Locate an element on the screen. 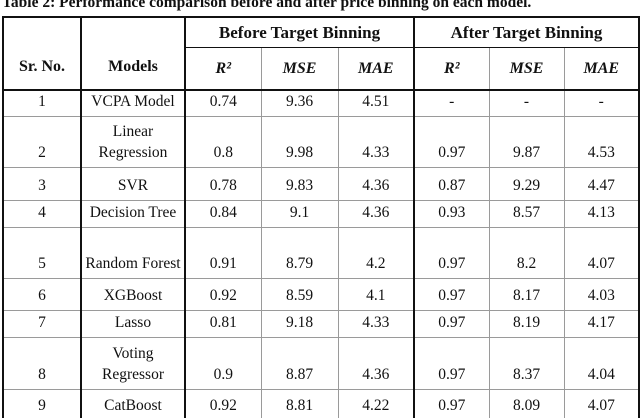  cell-after-mae: 4.53 is located at coordinates (601, 142).